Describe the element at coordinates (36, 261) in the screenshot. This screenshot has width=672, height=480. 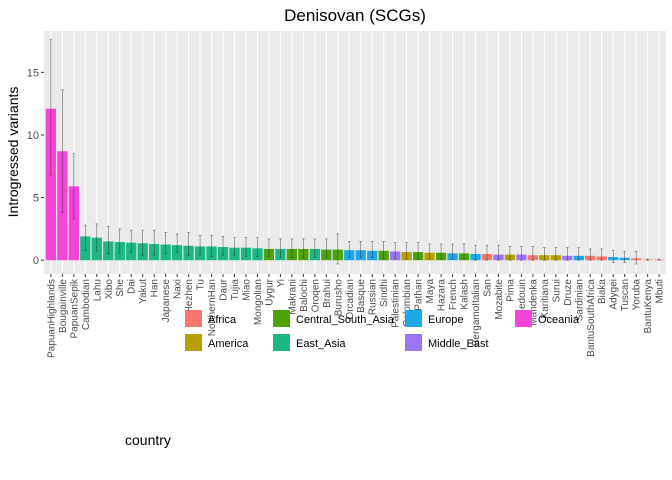
I see `y-tick-label: 0` at that location.